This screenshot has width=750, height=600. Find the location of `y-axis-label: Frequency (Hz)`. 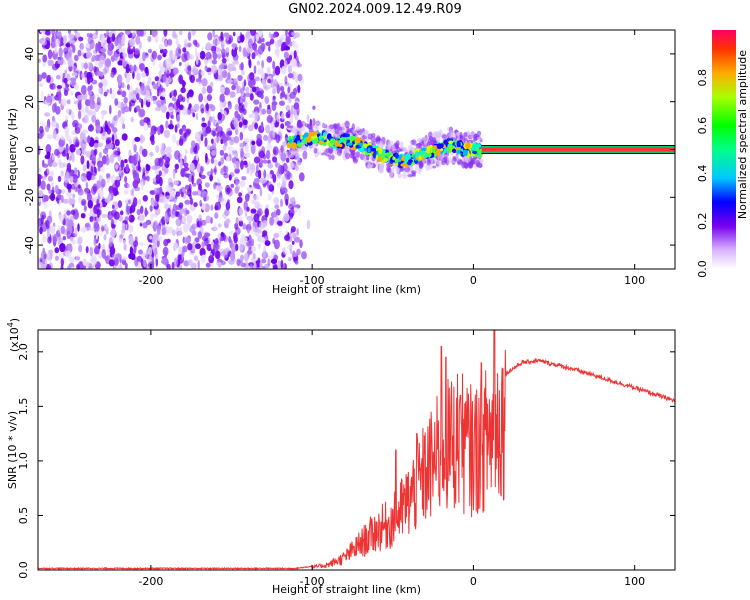

y-axis-label: Frequency (Hz) is located at coordinates (12, 149).